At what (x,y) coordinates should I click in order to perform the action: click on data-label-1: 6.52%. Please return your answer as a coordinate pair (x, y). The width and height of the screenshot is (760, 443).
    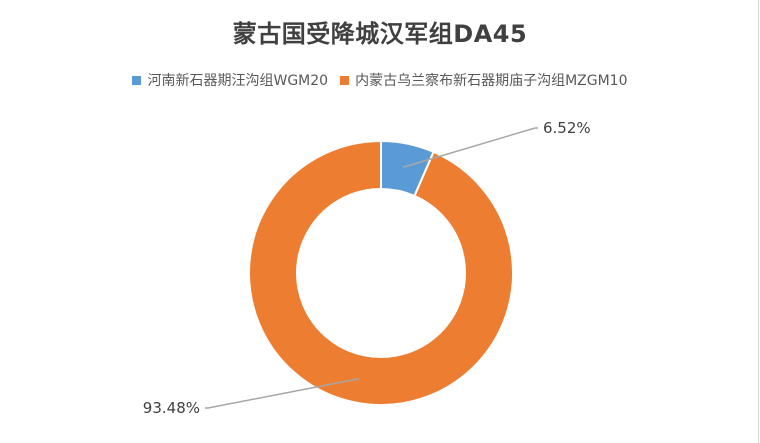
    Looking at the image, I should click on (567, 128).